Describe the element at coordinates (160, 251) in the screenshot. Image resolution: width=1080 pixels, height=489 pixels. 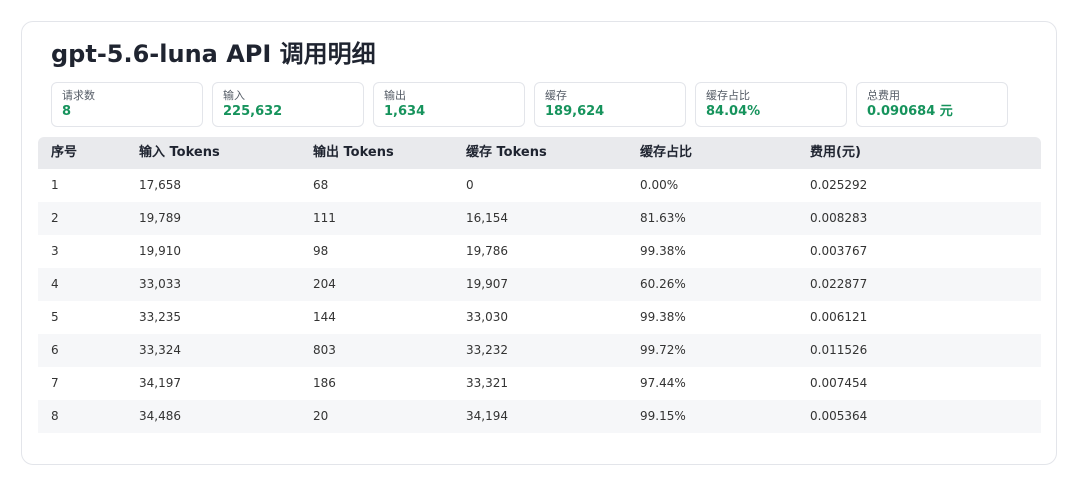
I see `table-cell: 19,910` at that location.